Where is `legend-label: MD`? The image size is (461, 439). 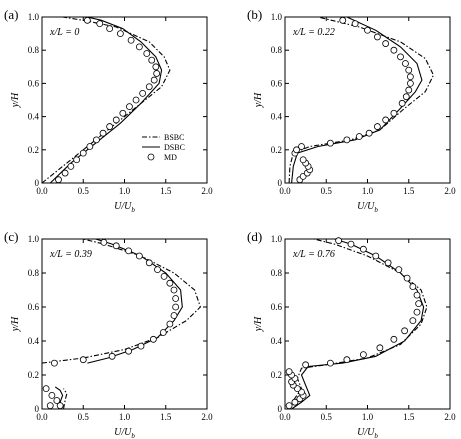 legend-label: MD is located at coordinates (170, 157).